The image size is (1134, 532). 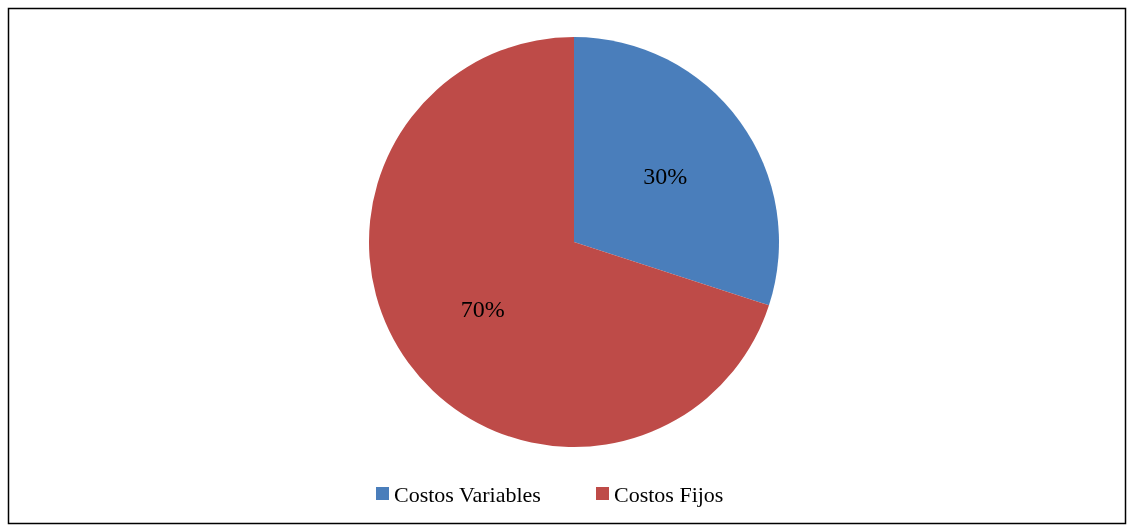 I want to click on legend-label: Costos Fijos, so click(x=669, y=494).